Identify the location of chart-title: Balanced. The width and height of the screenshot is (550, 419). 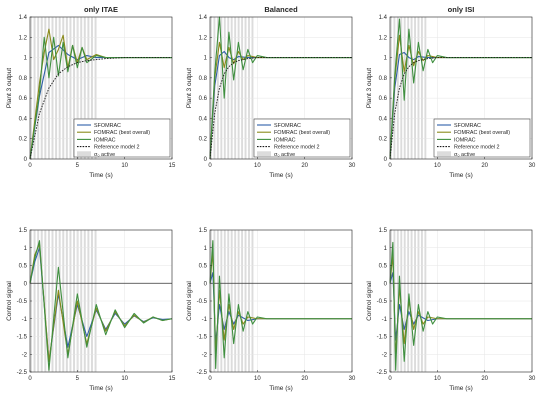
(281, 9).